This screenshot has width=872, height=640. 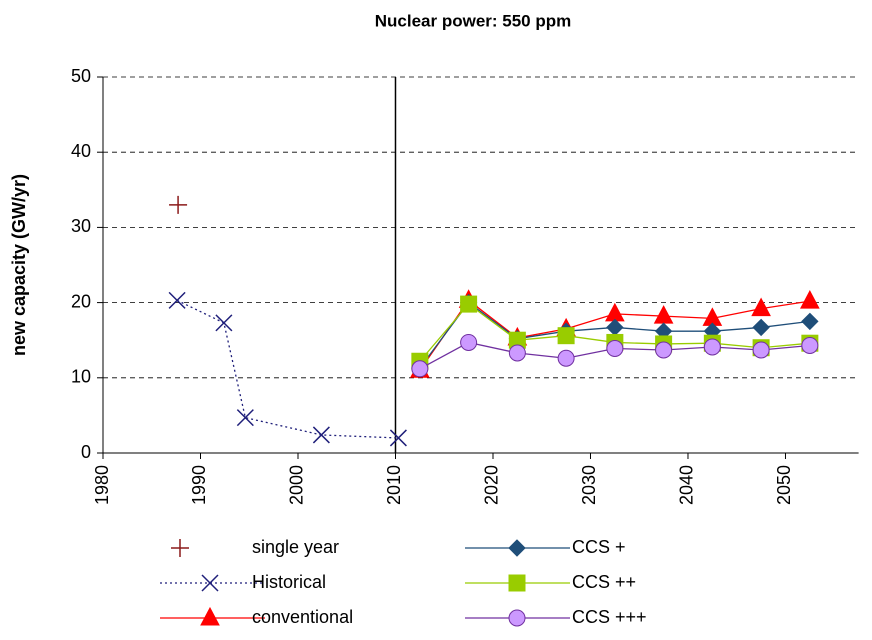 What do you see at coordinates (81, 226) in the screenshot?
I see `y-tick-label: 30` at bounding box center [81, 226].